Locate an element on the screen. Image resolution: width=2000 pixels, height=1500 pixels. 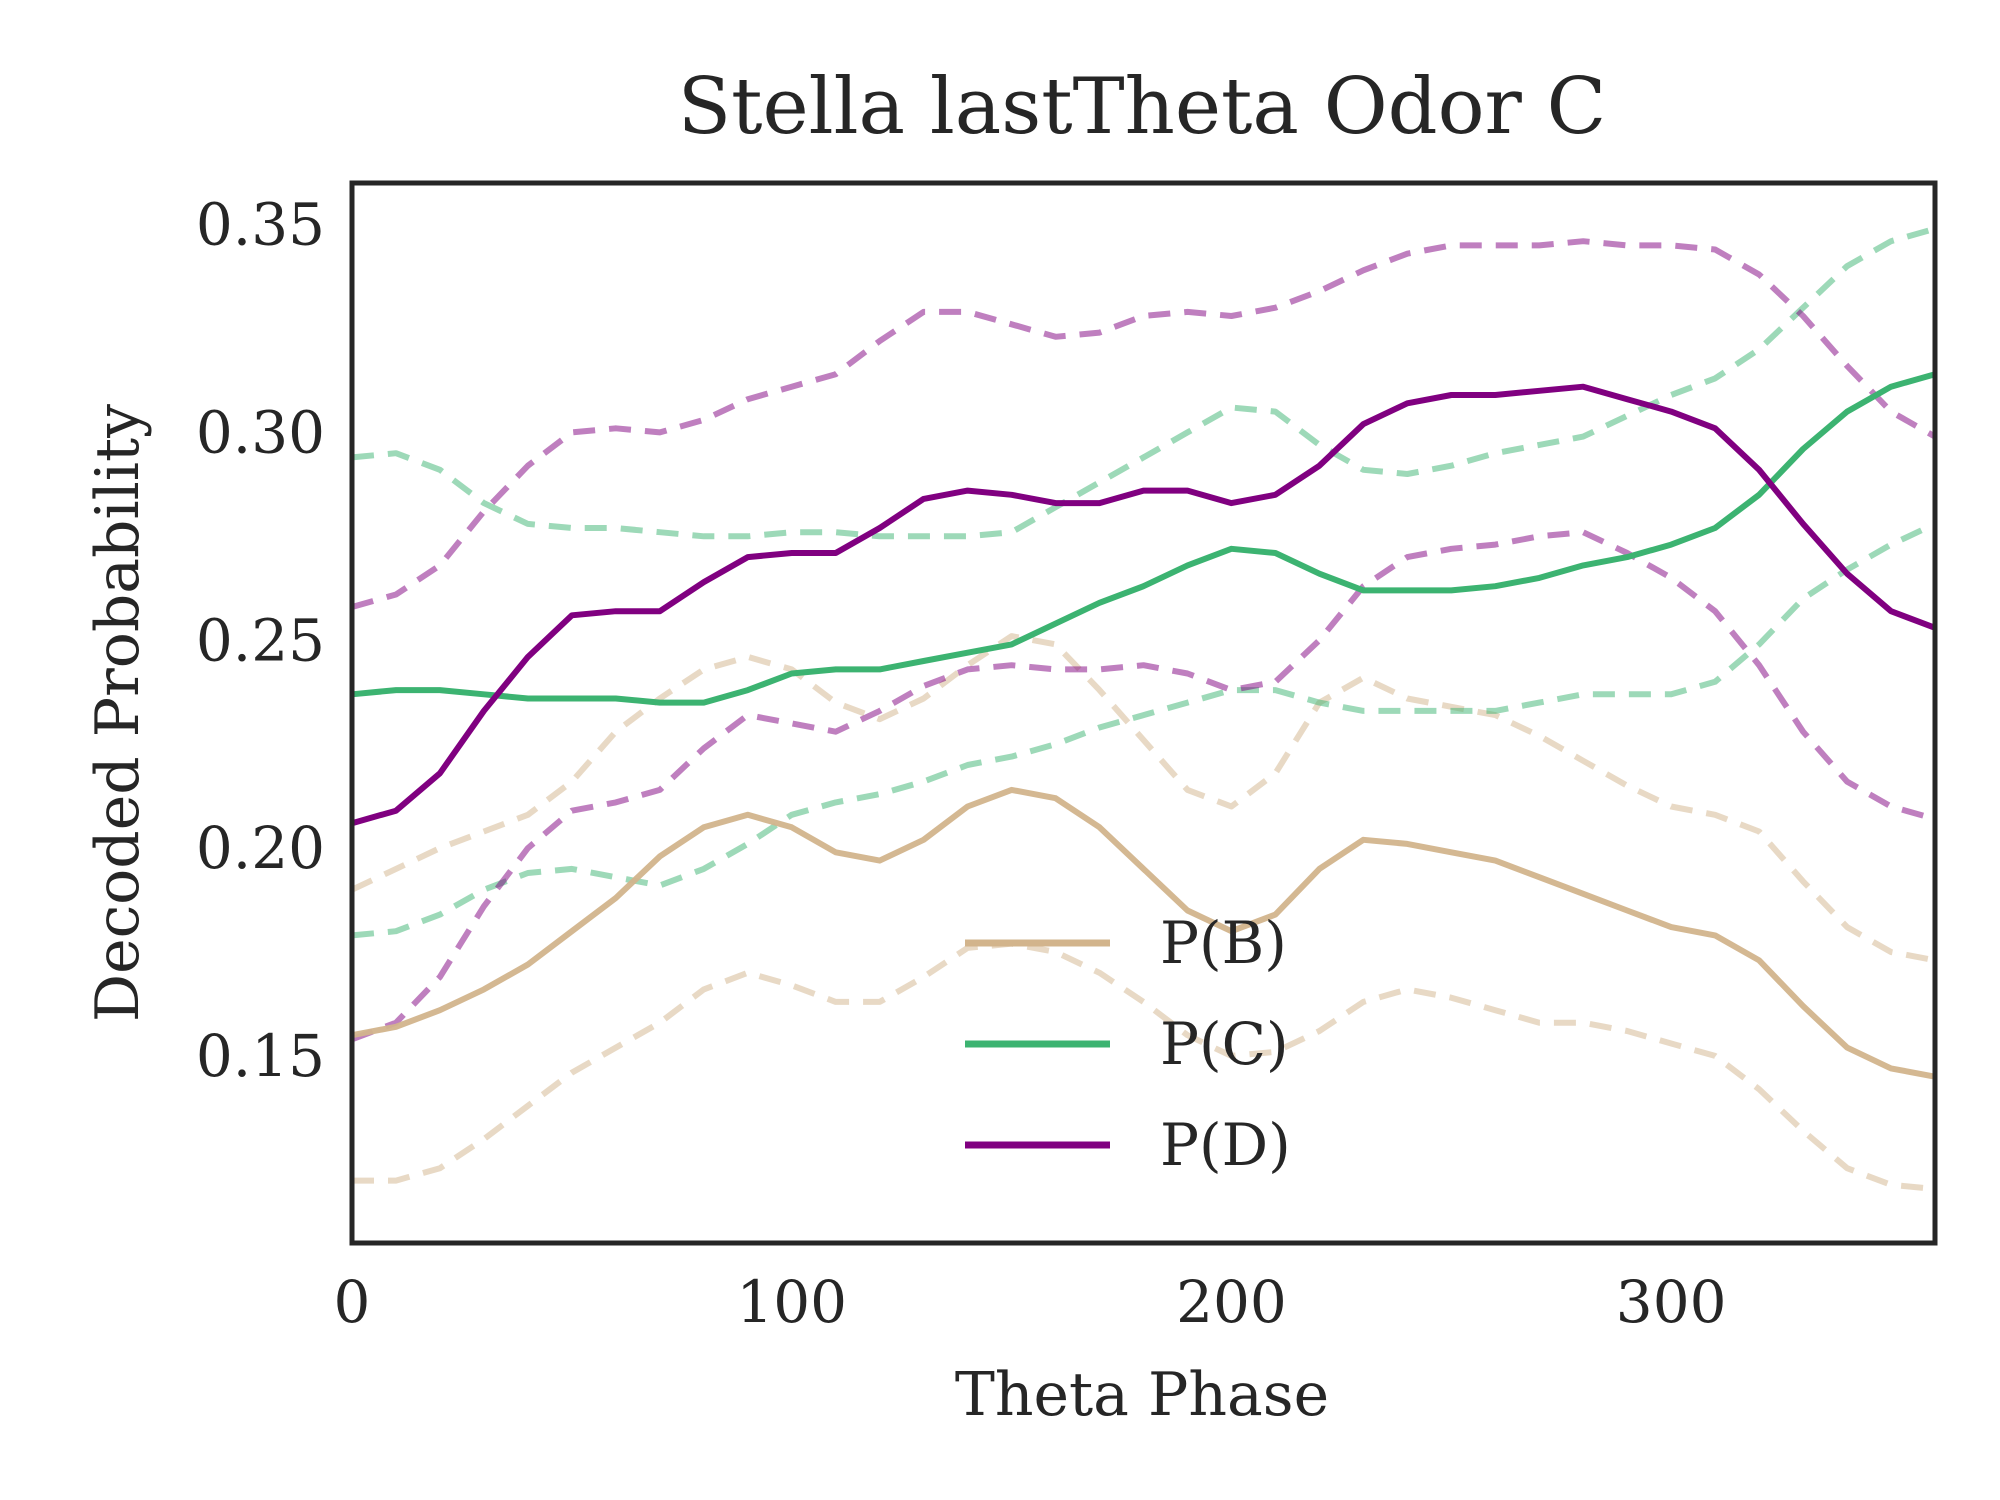
x-tick-label: 0 is located at coordinates (352, 1302).